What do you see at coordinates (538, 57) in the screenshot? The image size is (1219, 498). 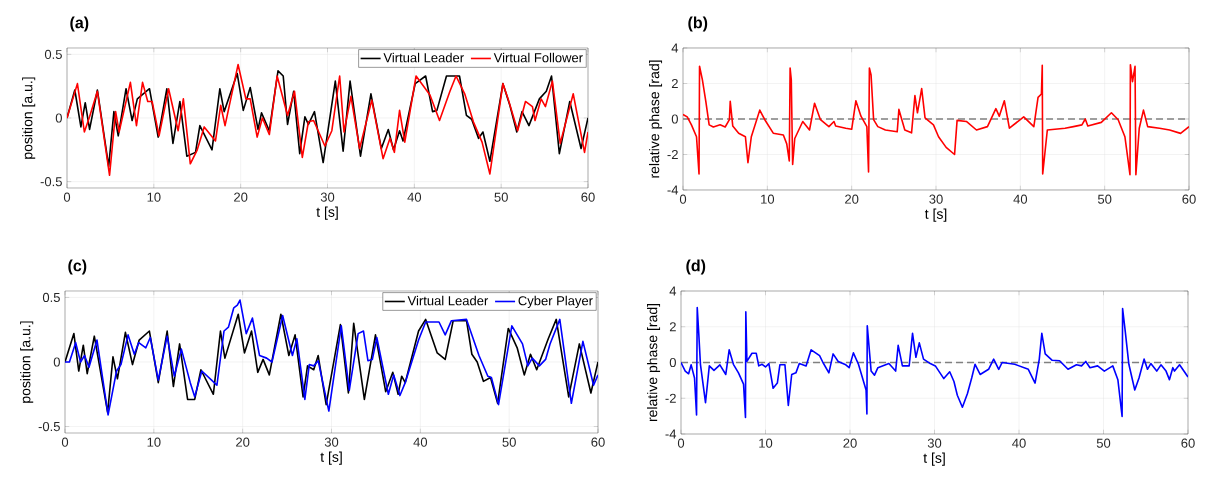 I see `legend-label: Virtual Follower` at bounding box center [538, 57].